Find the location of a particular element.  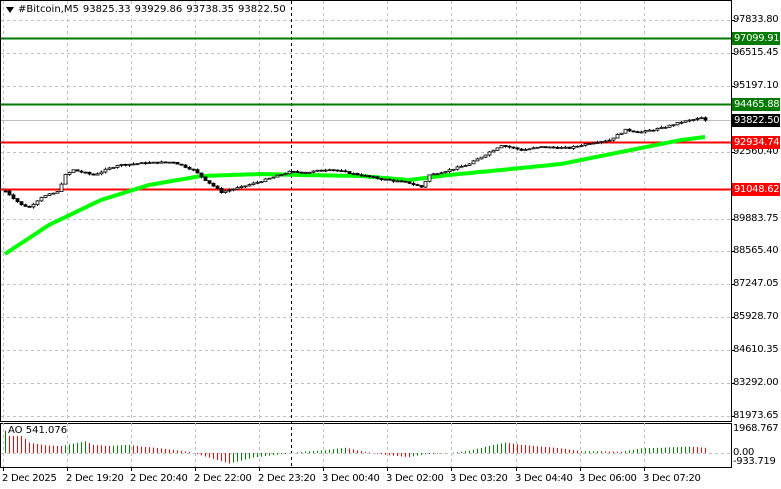

time-axis-label: 2 Dec 20:40 is located at coordinates (159, 478).